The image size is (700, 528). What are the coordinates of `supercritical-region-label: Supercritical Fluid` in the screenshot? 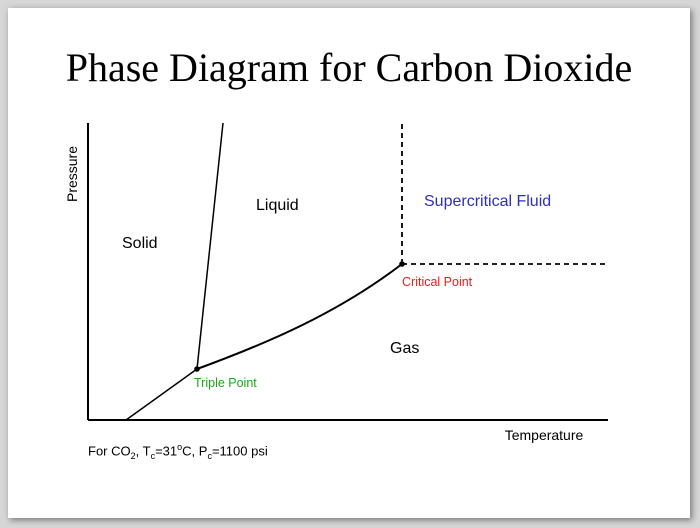 It's located at (487, 201).